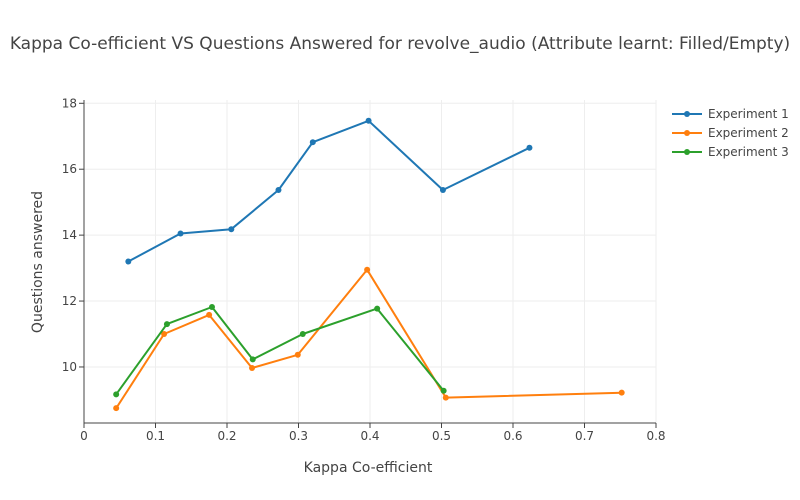 The width and height of the screenshot is (800, 500). I want to click on x-tick-label: 0.4, so click(369, 436).